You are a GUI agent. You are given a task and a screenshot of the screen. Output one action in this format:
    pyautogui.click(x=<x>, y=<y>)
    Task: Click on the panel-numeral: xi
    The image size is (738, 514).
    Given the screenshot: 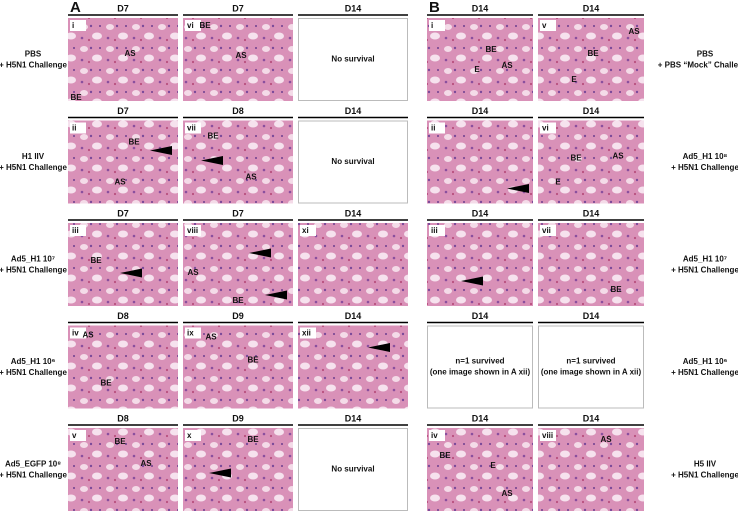 What is the action you would take?
    pyautogui.click(x=305, y=230)
    